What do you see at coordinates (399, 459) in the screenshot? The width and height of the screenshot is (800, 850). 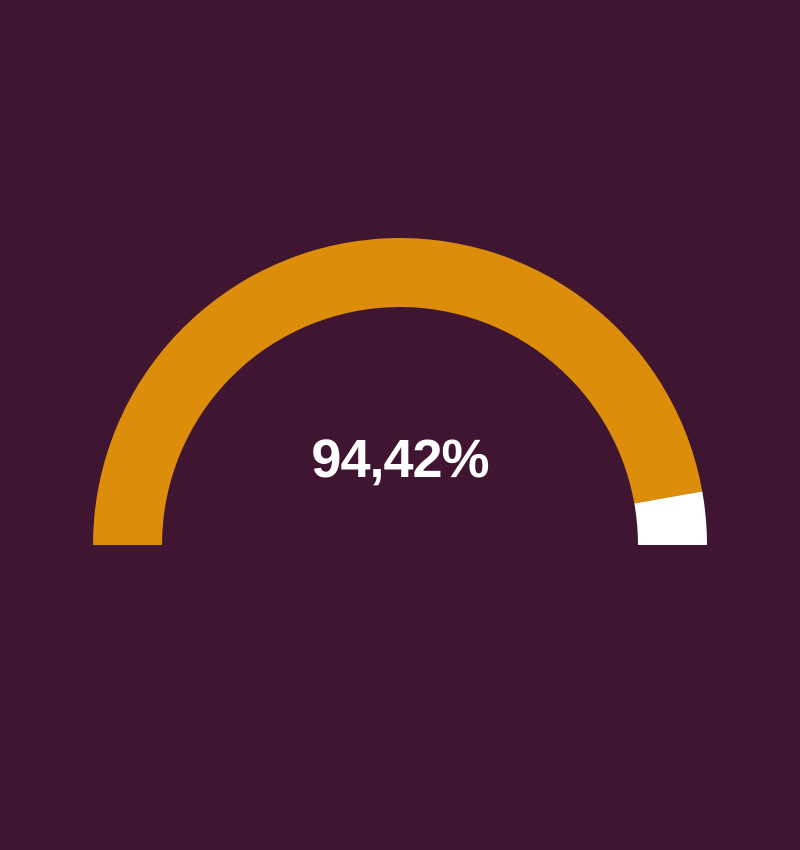 I see `gauge-value-label: 94,42%` at bounding box center [399, 459].